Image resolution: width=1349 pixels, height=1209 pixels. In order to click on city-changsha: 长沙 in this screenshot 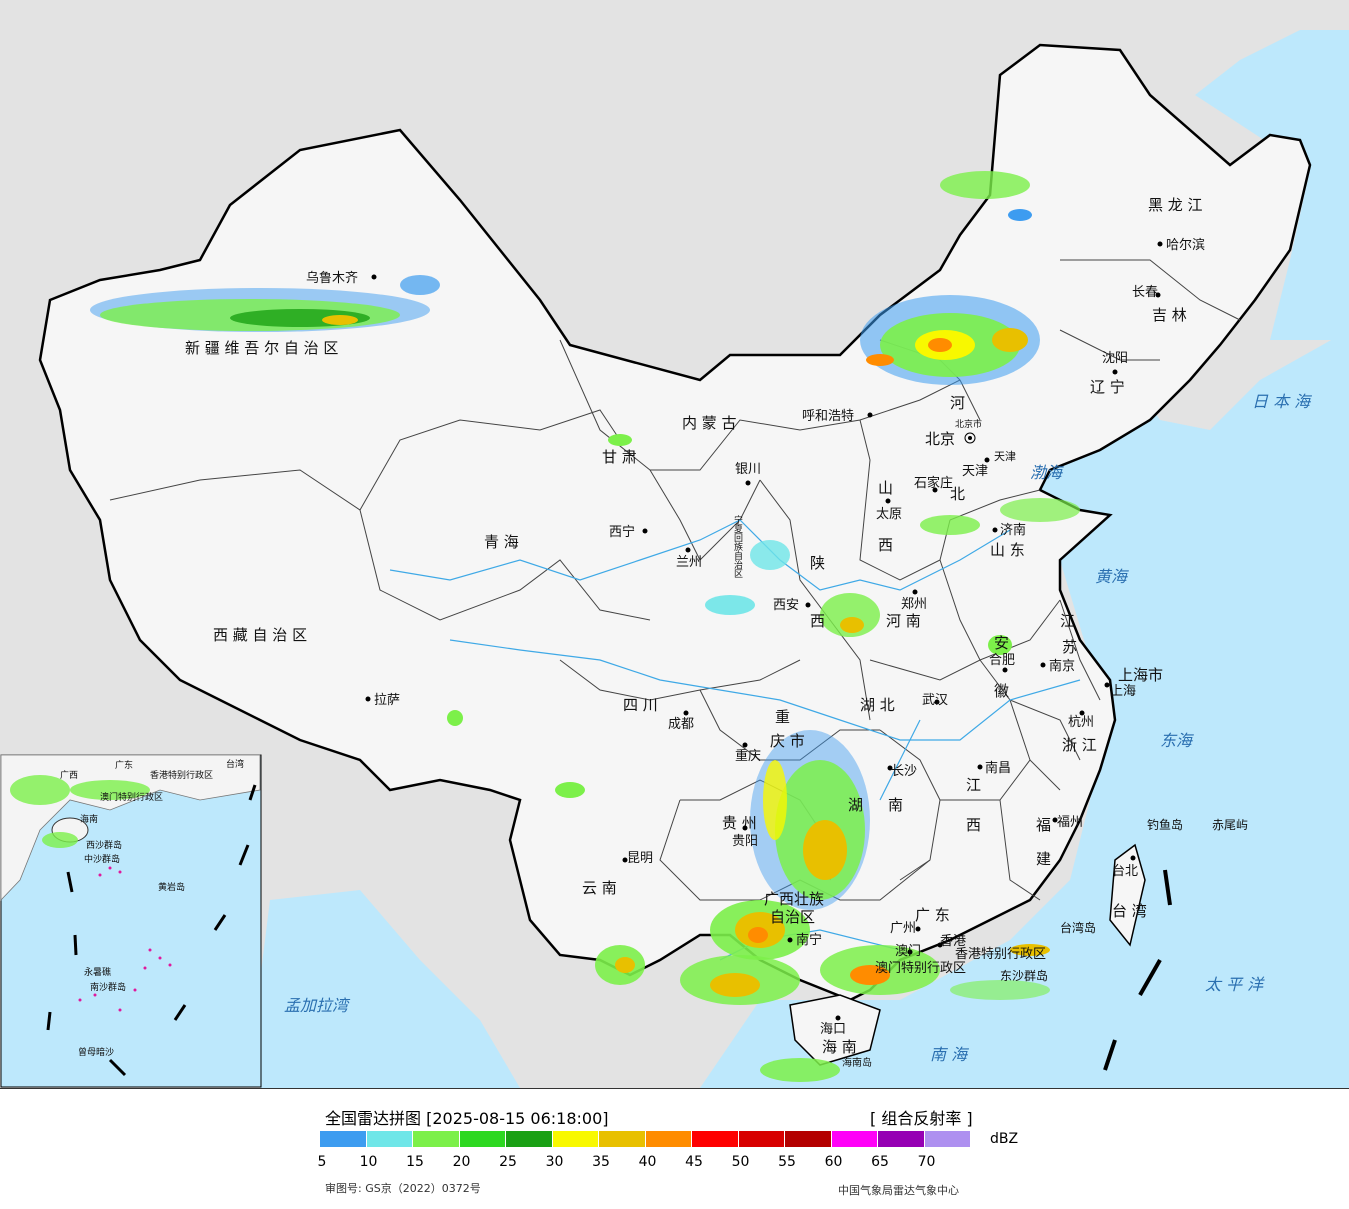, I will do `click(904, 771)`.